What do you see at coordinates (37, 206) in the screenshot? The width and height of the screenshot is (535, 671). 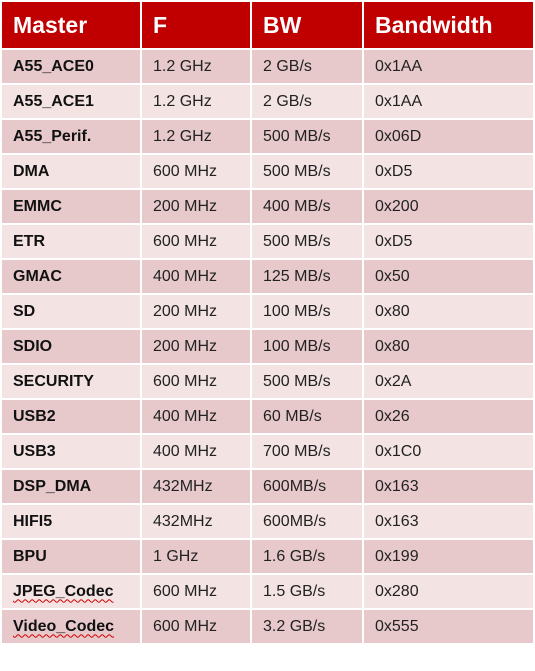 I see `cell-text: EMMC` at bounding box center [37, 206].